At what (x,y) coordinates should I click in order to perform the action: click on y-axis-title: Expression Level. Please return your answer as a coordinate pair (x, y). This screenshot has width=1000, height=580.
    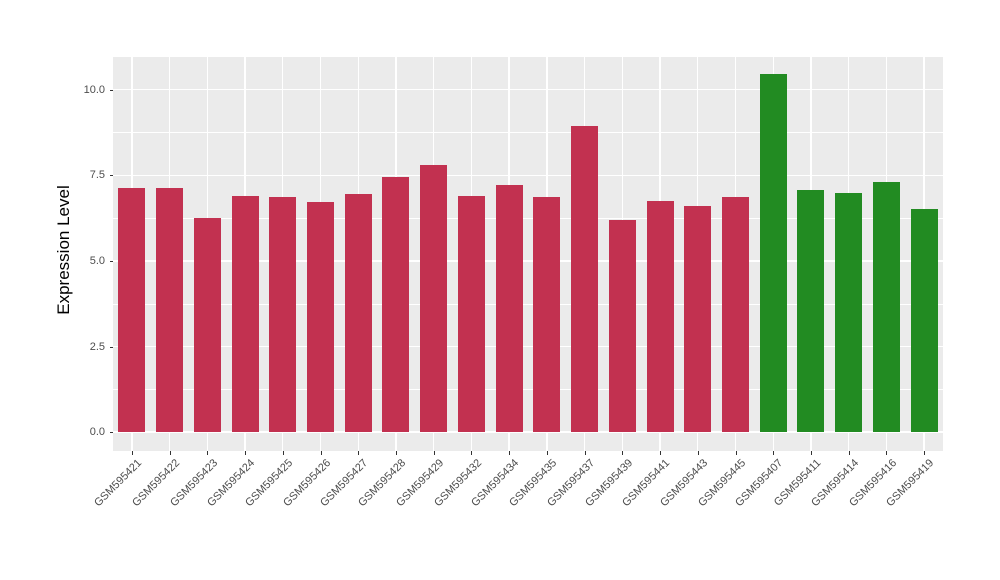
    Looking at the image, I should click on (63, 250).